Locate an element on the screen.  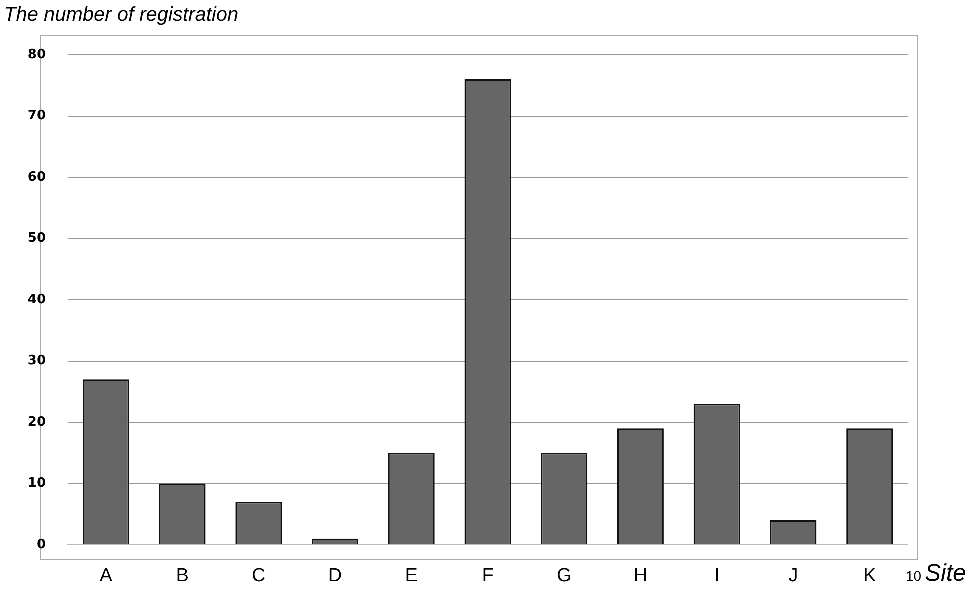
y-tick-label: 0 is located at coordinates (41, 544).